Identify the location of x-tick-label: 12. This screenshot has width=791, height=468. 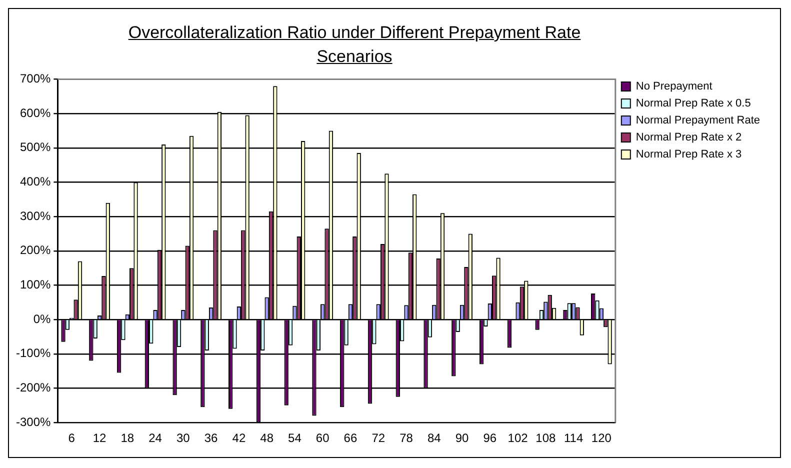
(99, 438).